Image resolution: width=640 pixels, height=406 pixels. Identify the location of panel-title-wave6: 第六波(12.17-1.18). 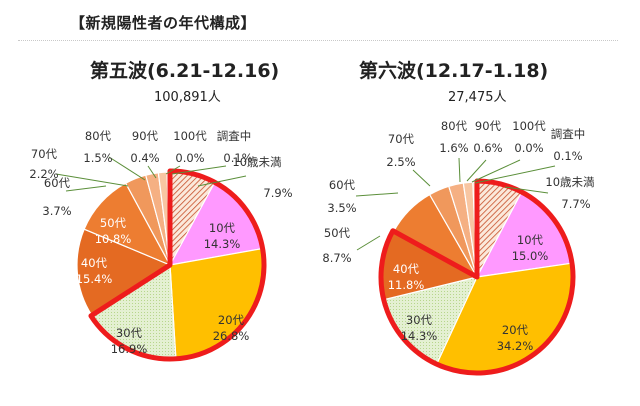
(454, 71).